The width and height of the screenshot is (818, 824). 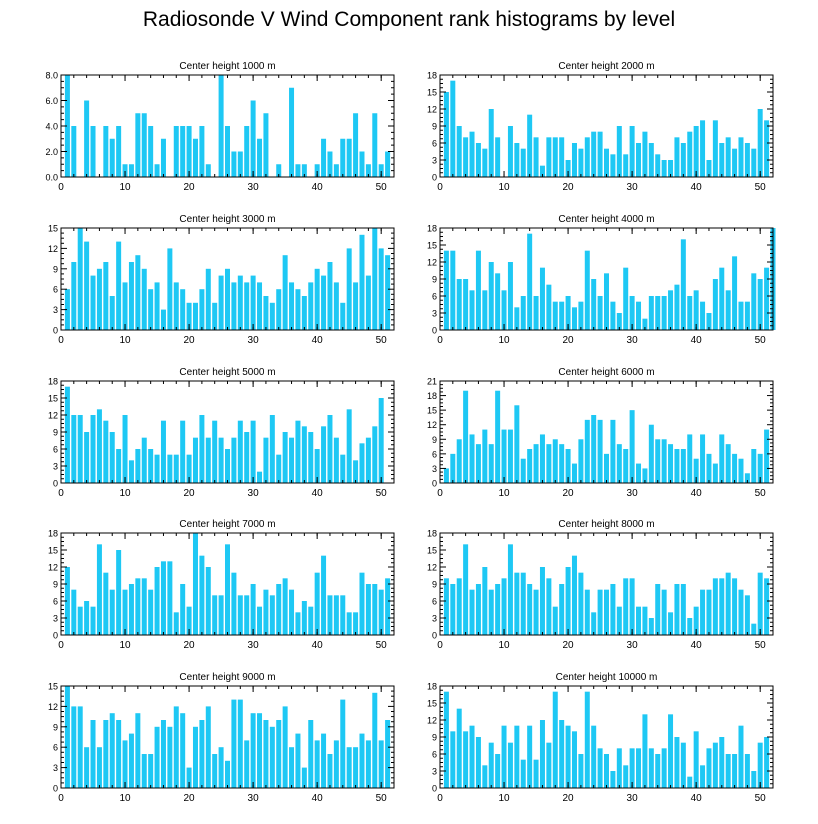 I want to click on y-tick-label: 8.0, so click(x=51, y=76).